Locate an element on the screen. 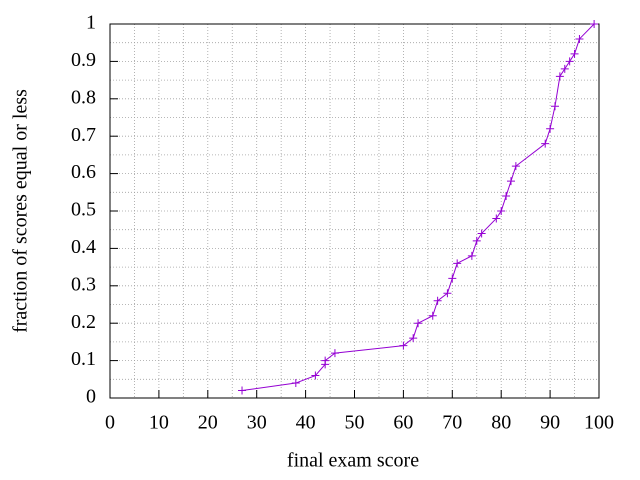  y-axis-label: fraction of scores equal or less is located at coordinates (21, 211).